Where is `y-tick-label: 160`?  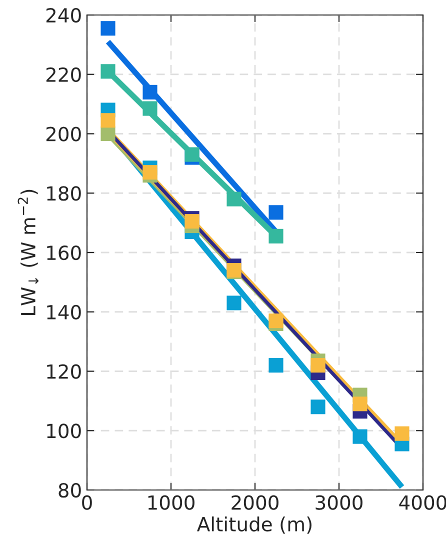 y-tick-label: 160 is located at coordinates (64, 252).